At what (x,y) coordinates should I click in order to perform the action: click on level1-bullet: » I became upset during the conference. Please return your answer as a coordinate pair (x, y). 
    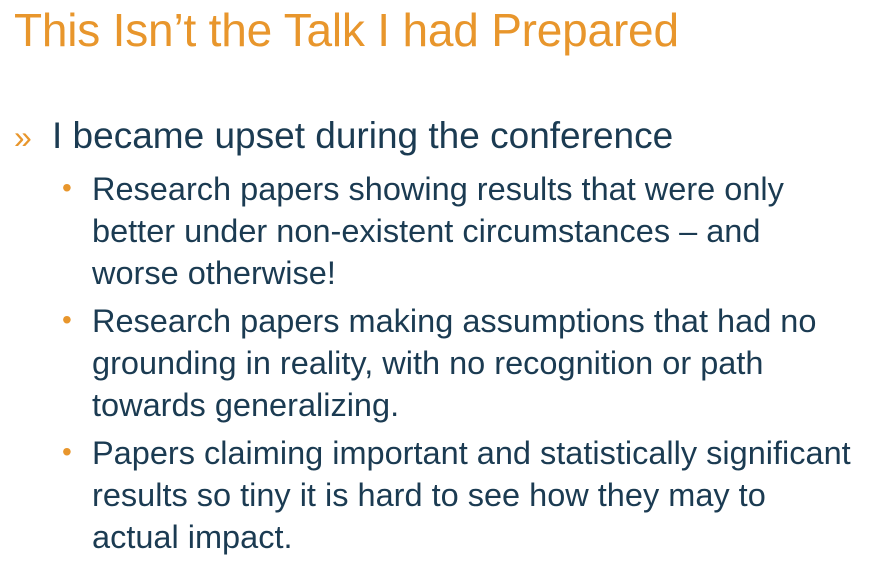
    Looking at the image, I should click on (343, 136).